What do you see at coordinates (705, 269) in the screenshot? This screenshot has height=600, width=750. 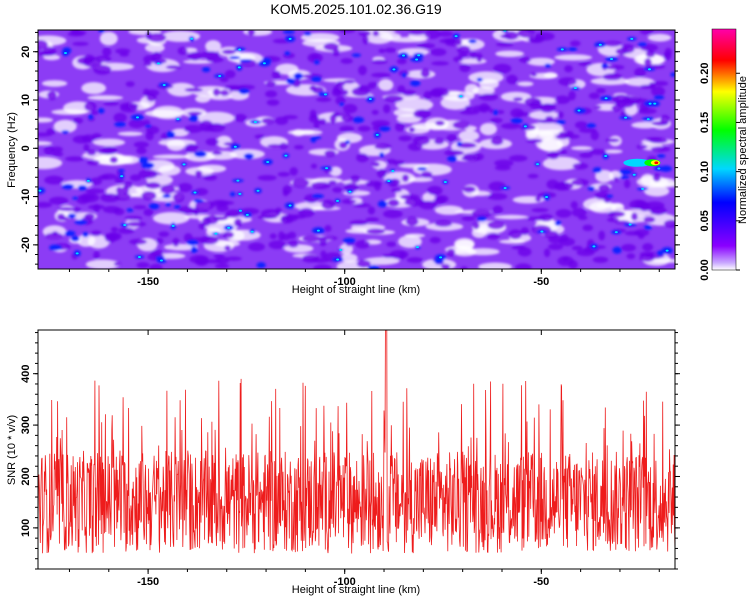 I see `colorbar-tick-label: 0.00` at bounding box center [705, 269].